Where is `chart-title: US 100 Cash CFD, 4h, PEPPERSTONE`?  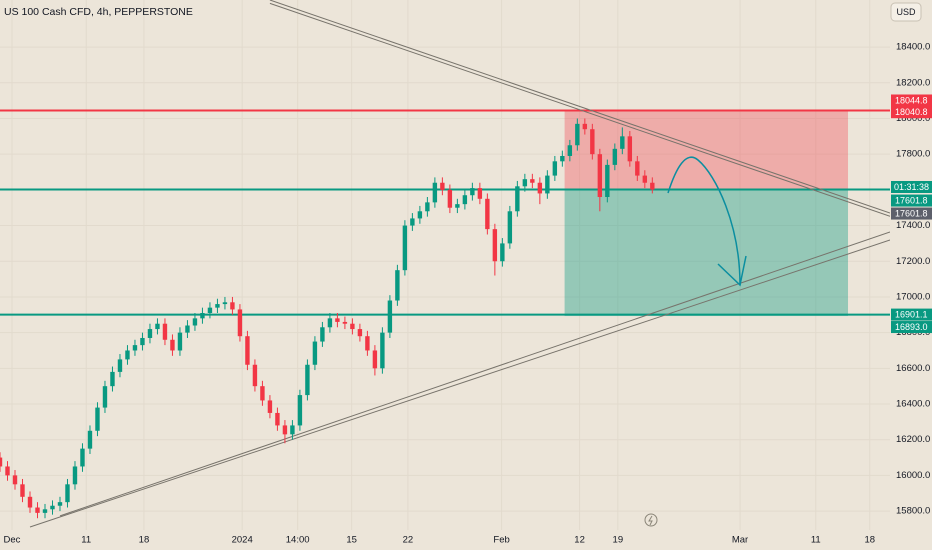 chart-title: US 100 Cash CFD, 4h, PEPPERSTONE is located at coordinates (98, 12).